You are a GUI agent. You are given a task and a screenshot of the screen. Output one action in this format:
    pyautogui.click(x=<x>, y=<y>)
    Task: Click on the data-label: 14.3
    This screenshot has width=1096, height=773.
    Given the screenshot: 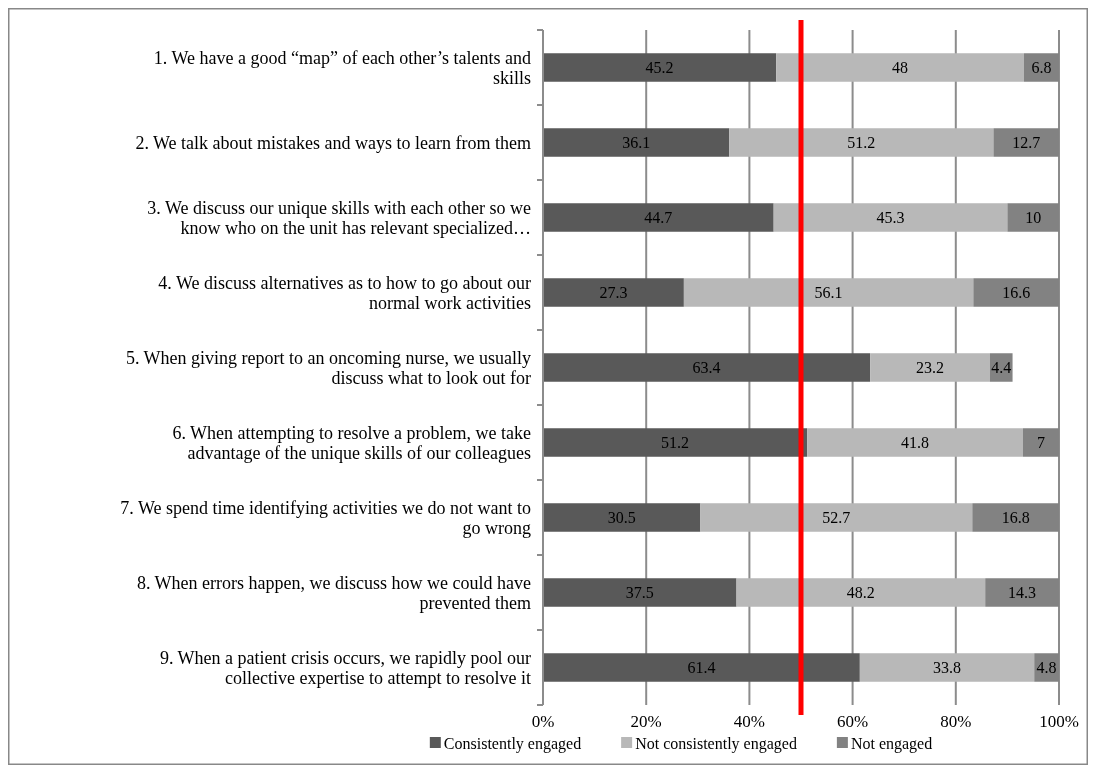 What is the action you would take?
    pyautogui.click(x=1022, y=593)
    